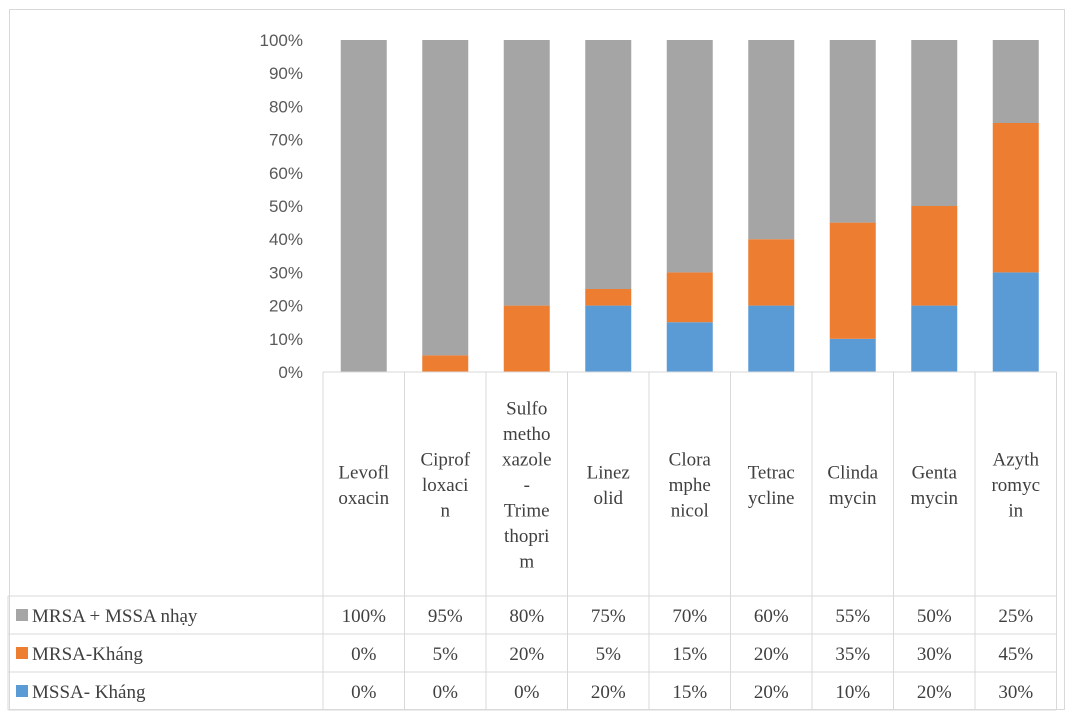 This screenshot has height=715, width=1073. What do you see at coordinates (852, 654) in the screenshot?
I see `table-value: 35%` at bounding box center [852, 654].